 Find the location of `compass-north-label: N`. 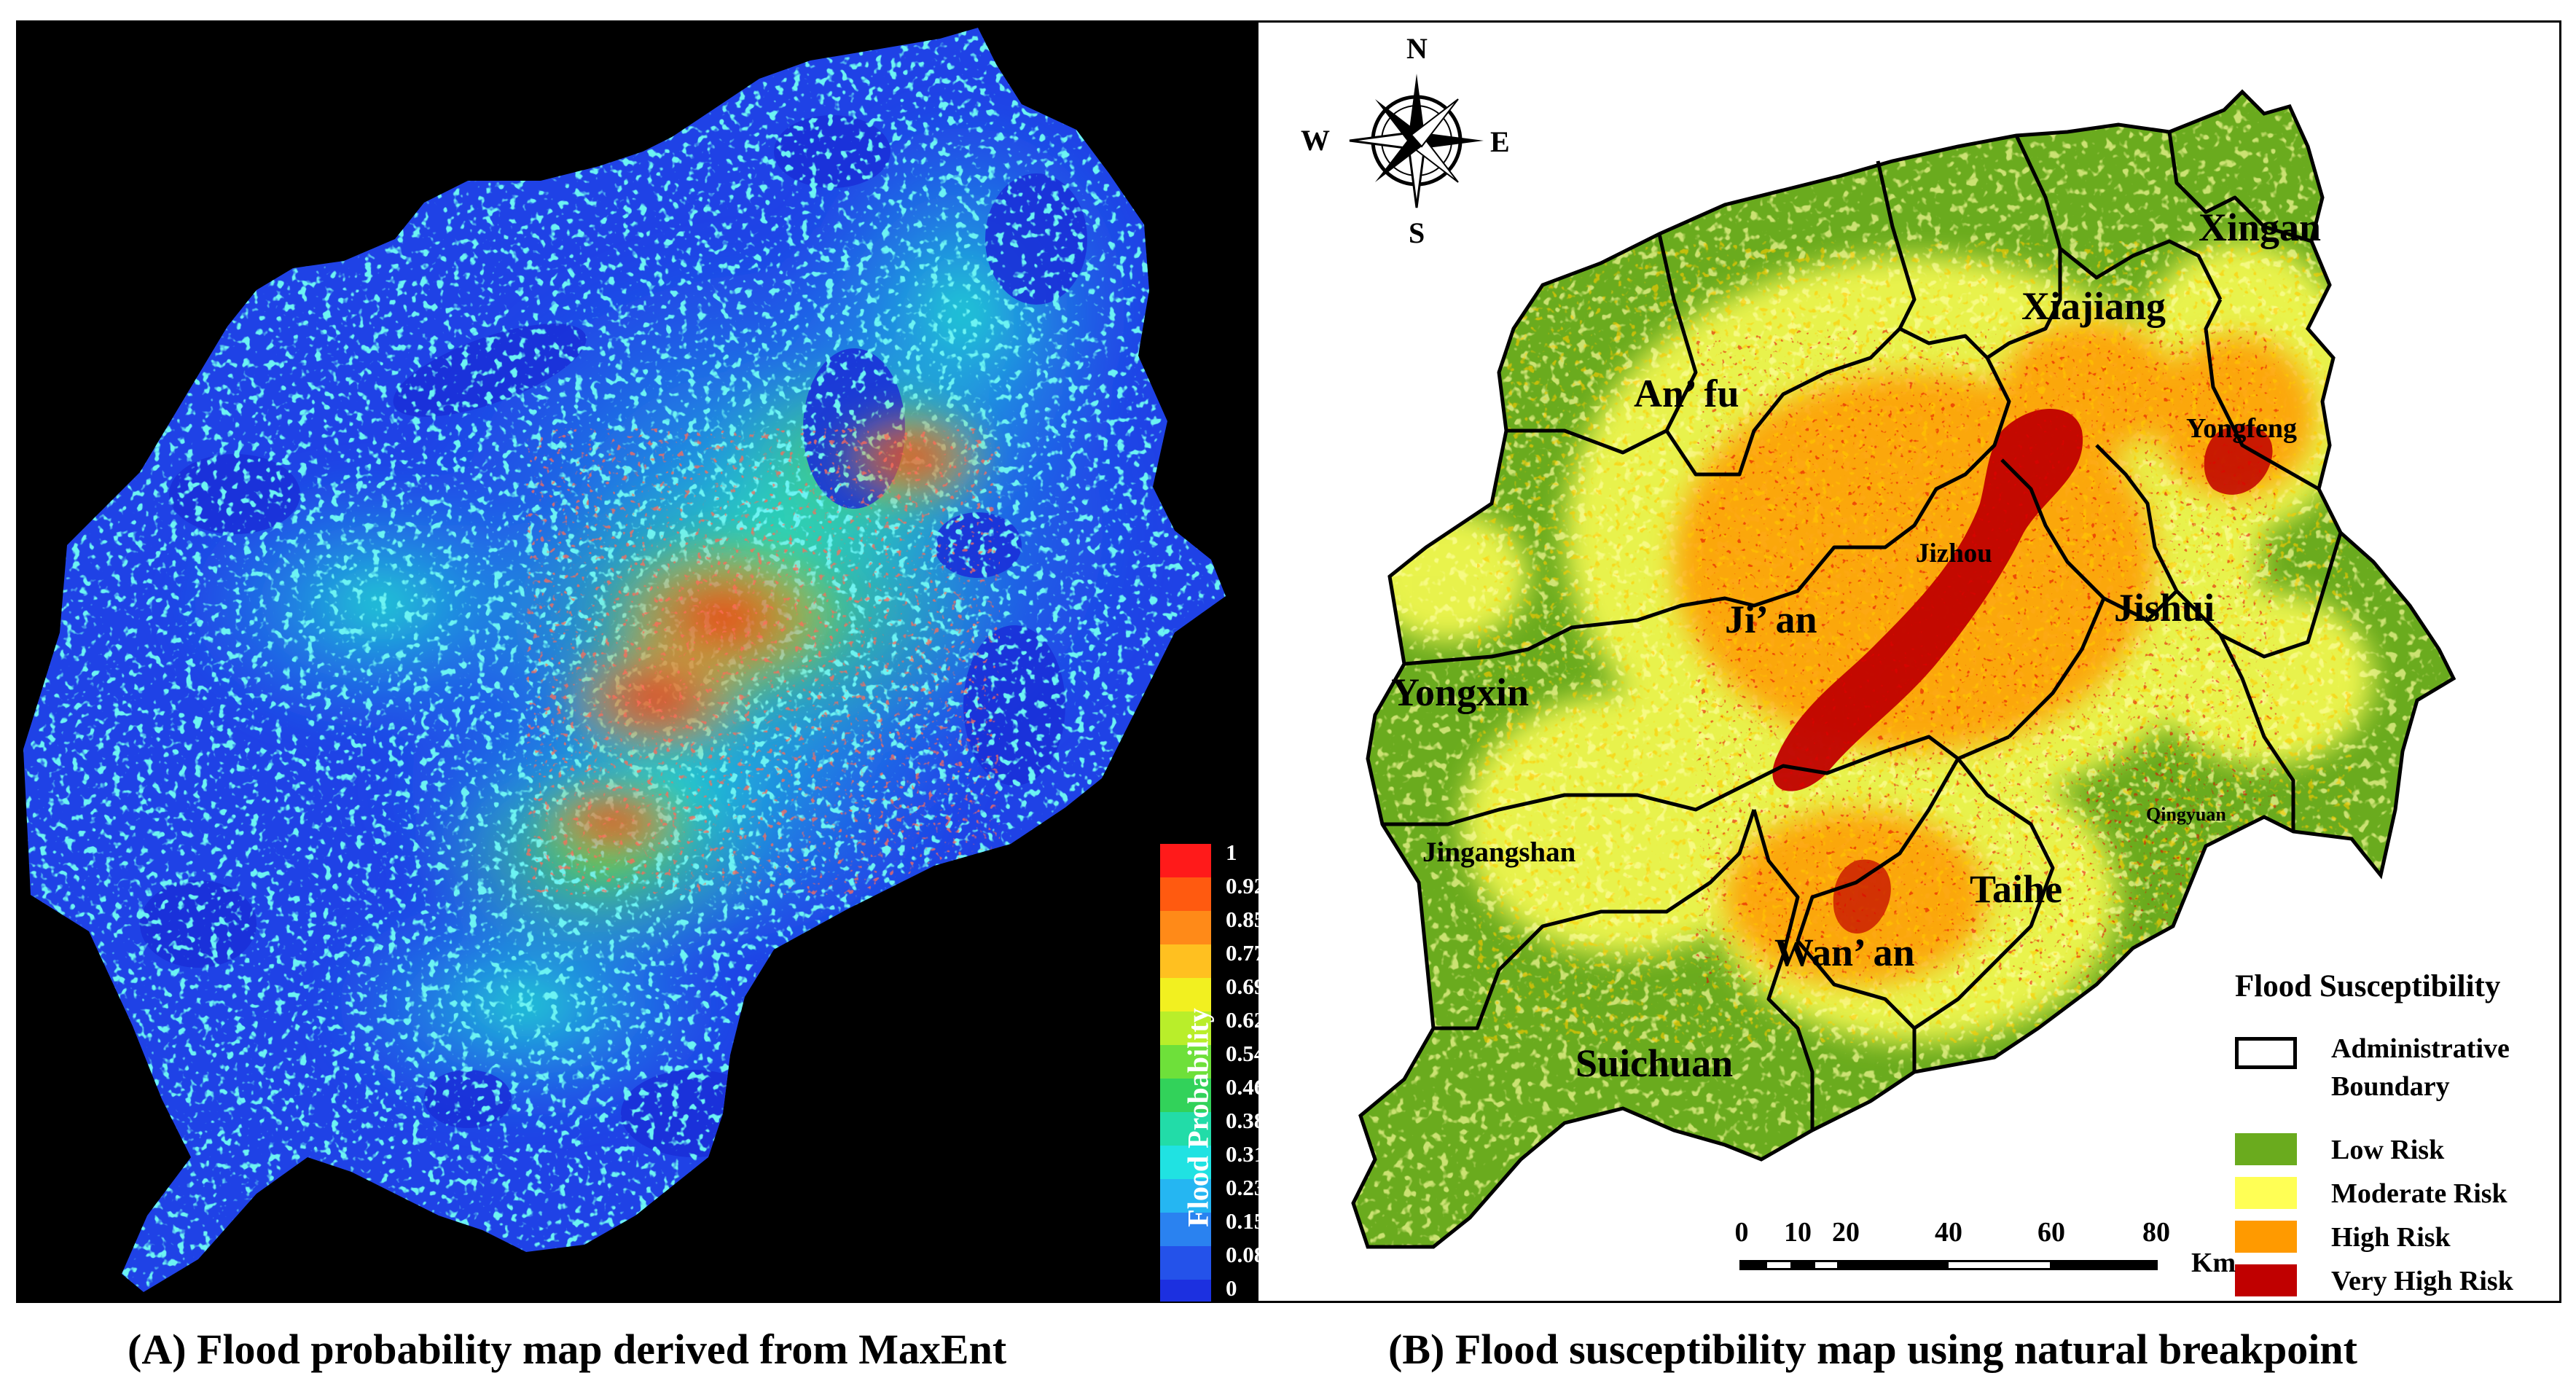

compass-north-label: N is located at coordinates (1417, 49).